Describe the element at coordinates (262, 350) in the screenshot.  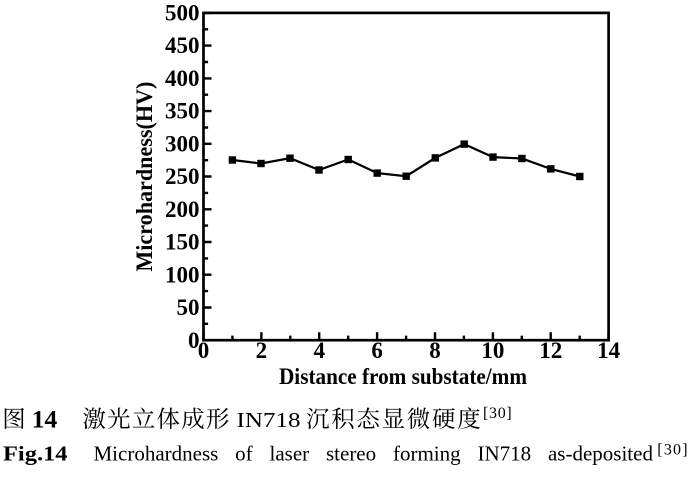
I see `svg-text: 2` at that location.